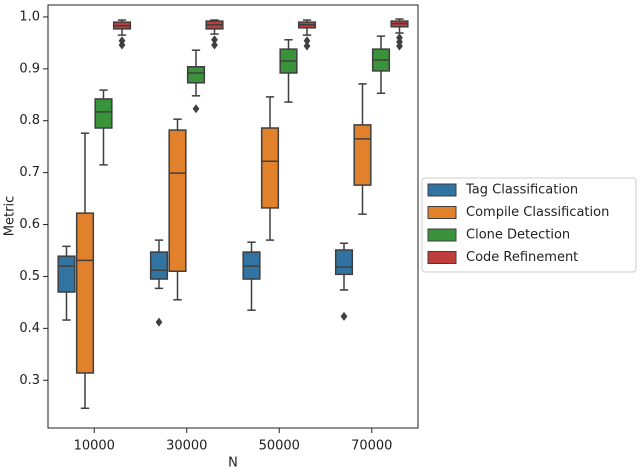 The image size is (640, 471). What do you see at coordinates (371, 446) in the screenshot?
I see `x-tick-label: 70000` at bounding box center [371, 446].